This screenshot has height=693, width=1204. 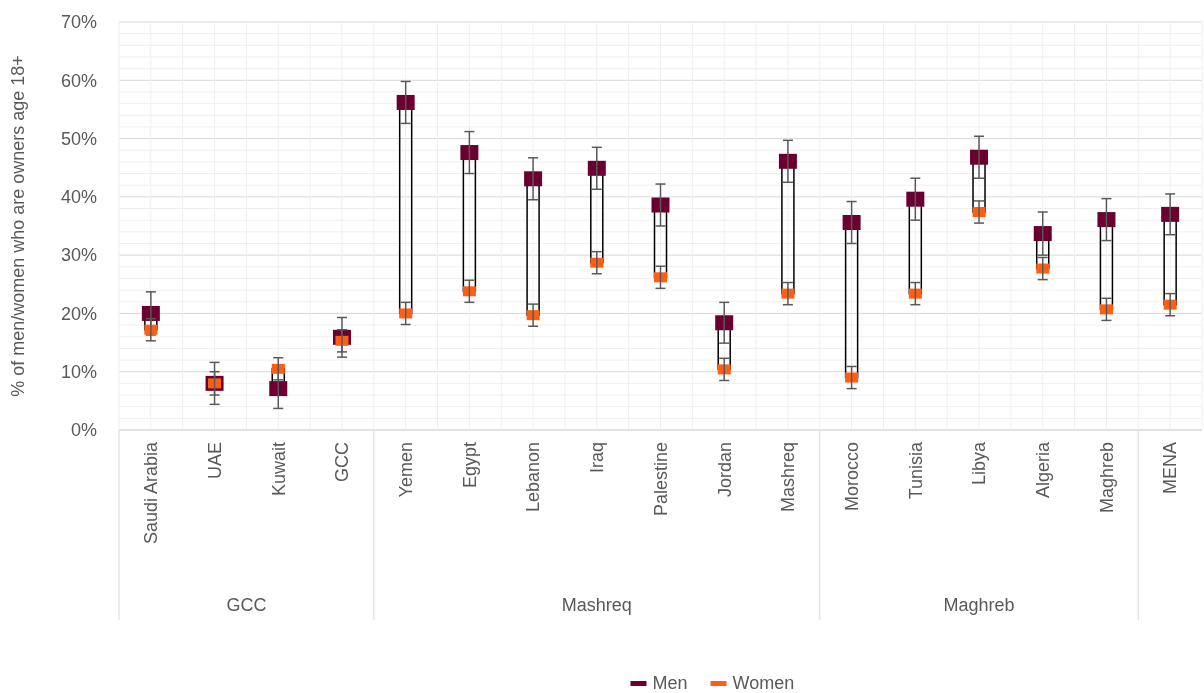 What do you see at coordinates (596, 605) in the screenshot?
I see `text: Mashreq` at bounding box center [596, 605].